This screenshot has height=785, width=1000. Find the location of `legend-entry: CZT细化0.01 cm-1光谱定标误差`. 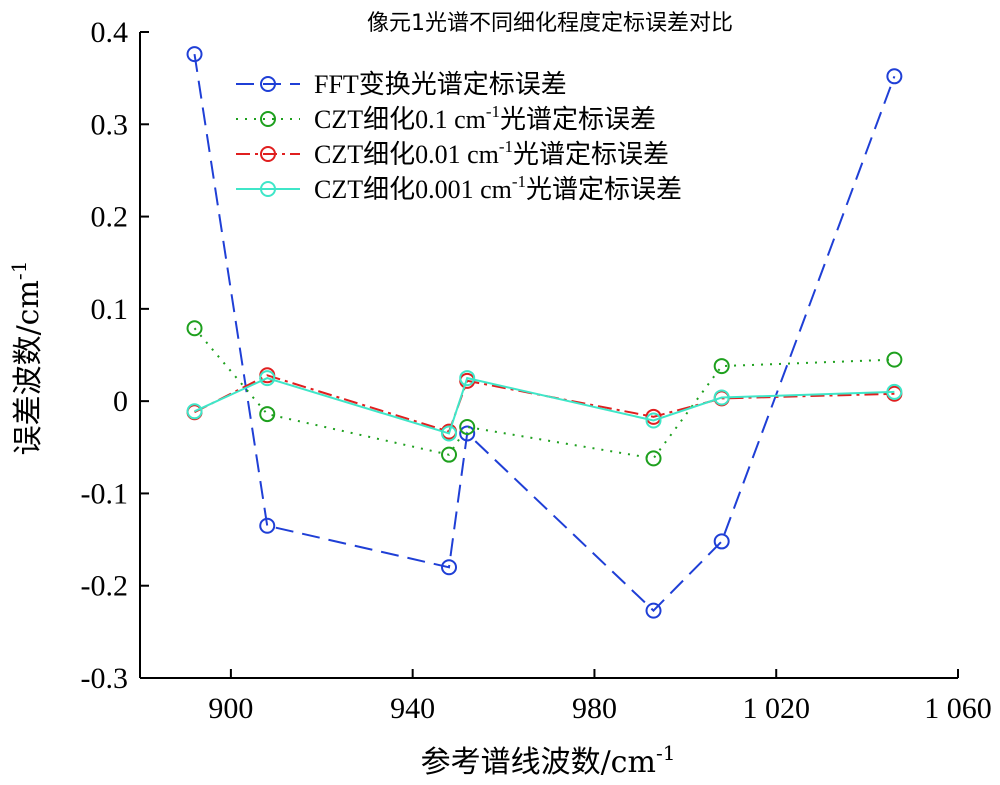

legend-entry: CZT细化0.01 cm-1光谱定标误差 is located at coordinates (452, 153).